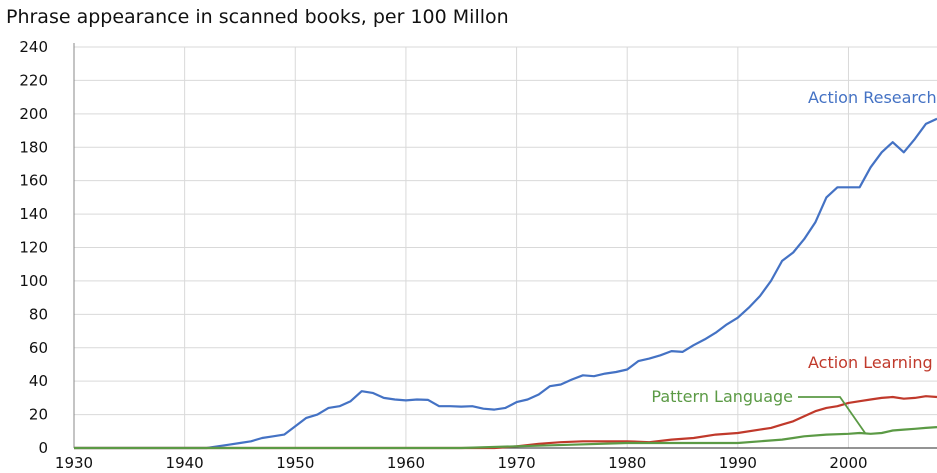  I want to click on y-tick-label: 140, so click(33, 214).